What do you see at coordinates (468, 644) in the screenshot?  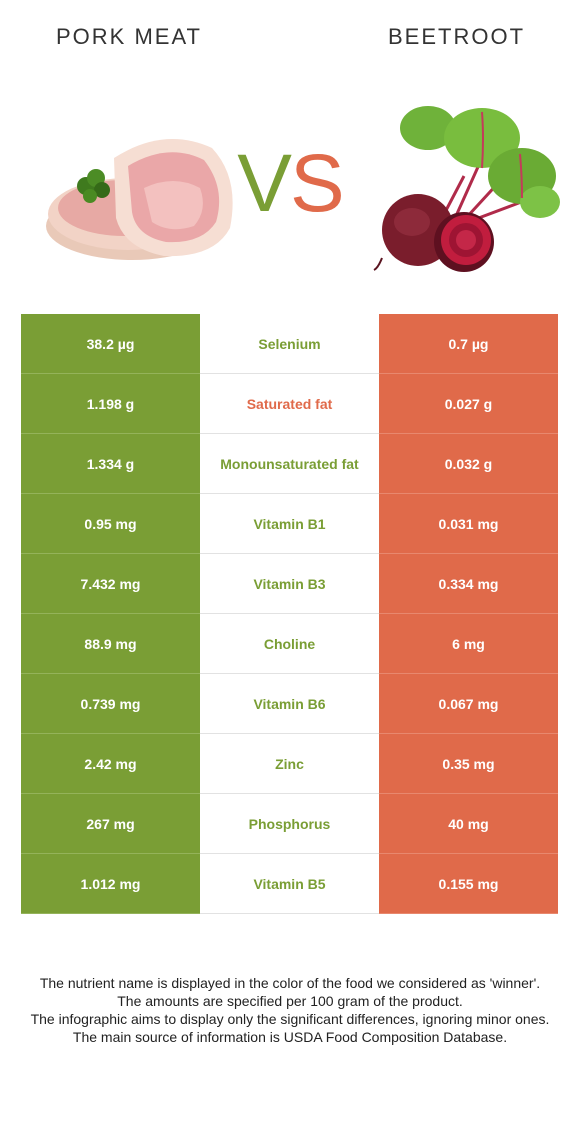 I see `beetroot-value: 6 mg` at bounding box center [468, 644].